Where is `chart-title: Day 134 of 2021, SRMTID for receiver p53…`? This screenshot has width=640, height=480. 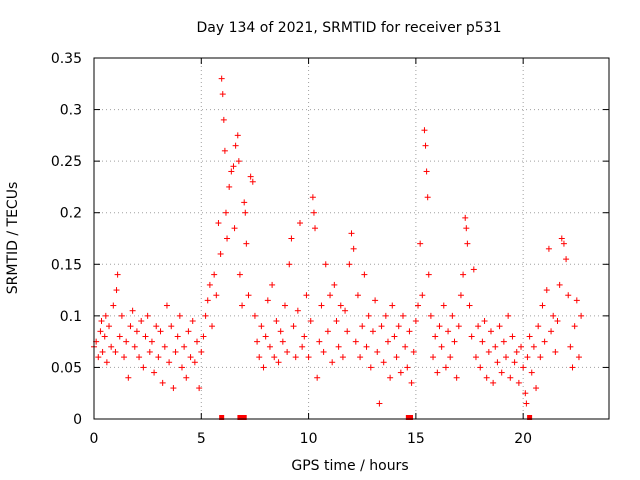
chart-title: Day 134 of 2021, SRMTID for receiver p53… is located at coordinates (348, 28).